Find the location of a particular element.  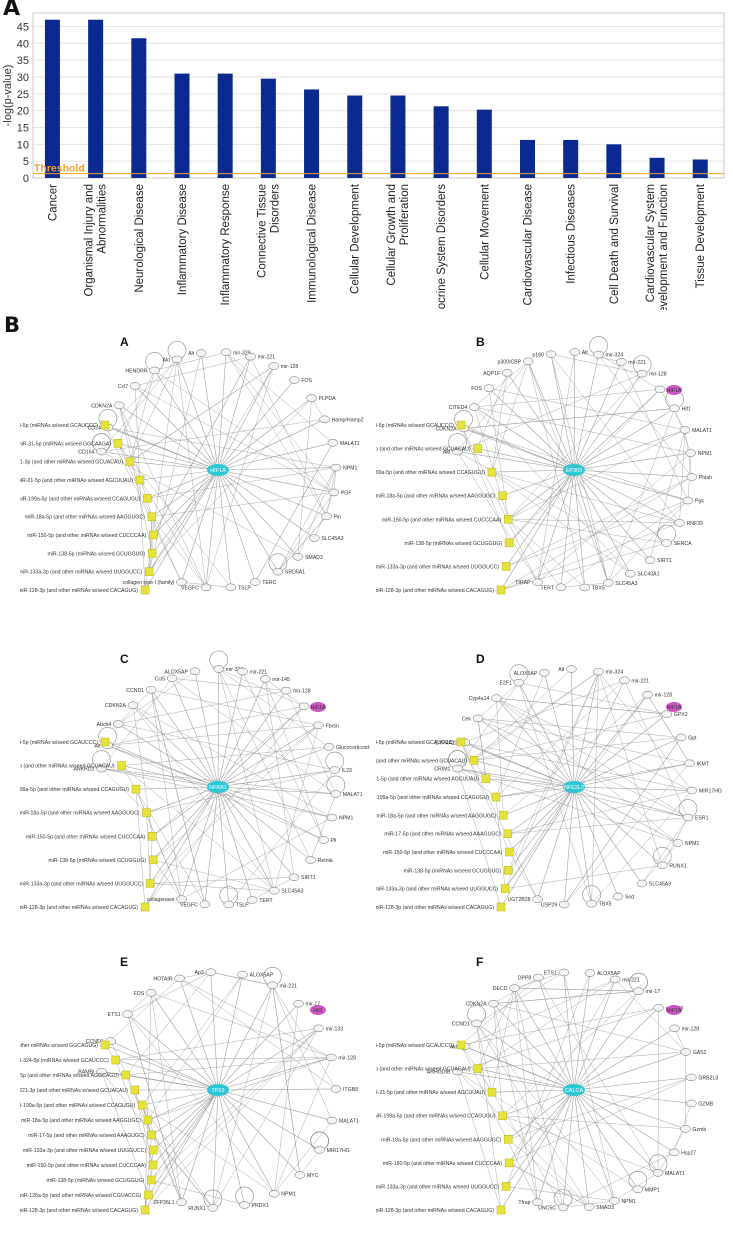

gene-label: Abcb4 is located at coordinates (103, 725).